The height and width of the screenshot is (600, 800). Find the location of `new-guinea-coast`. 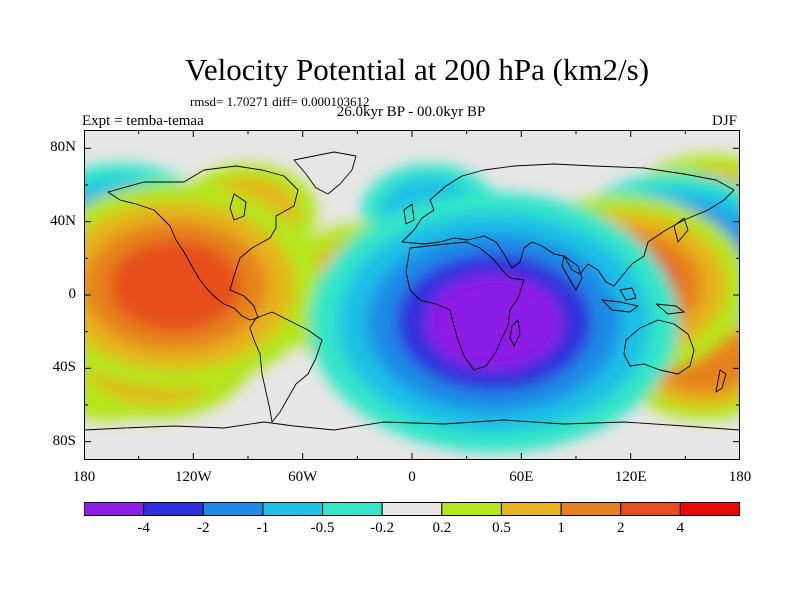

new-guinea-coast is located at coordinates (670, 309).